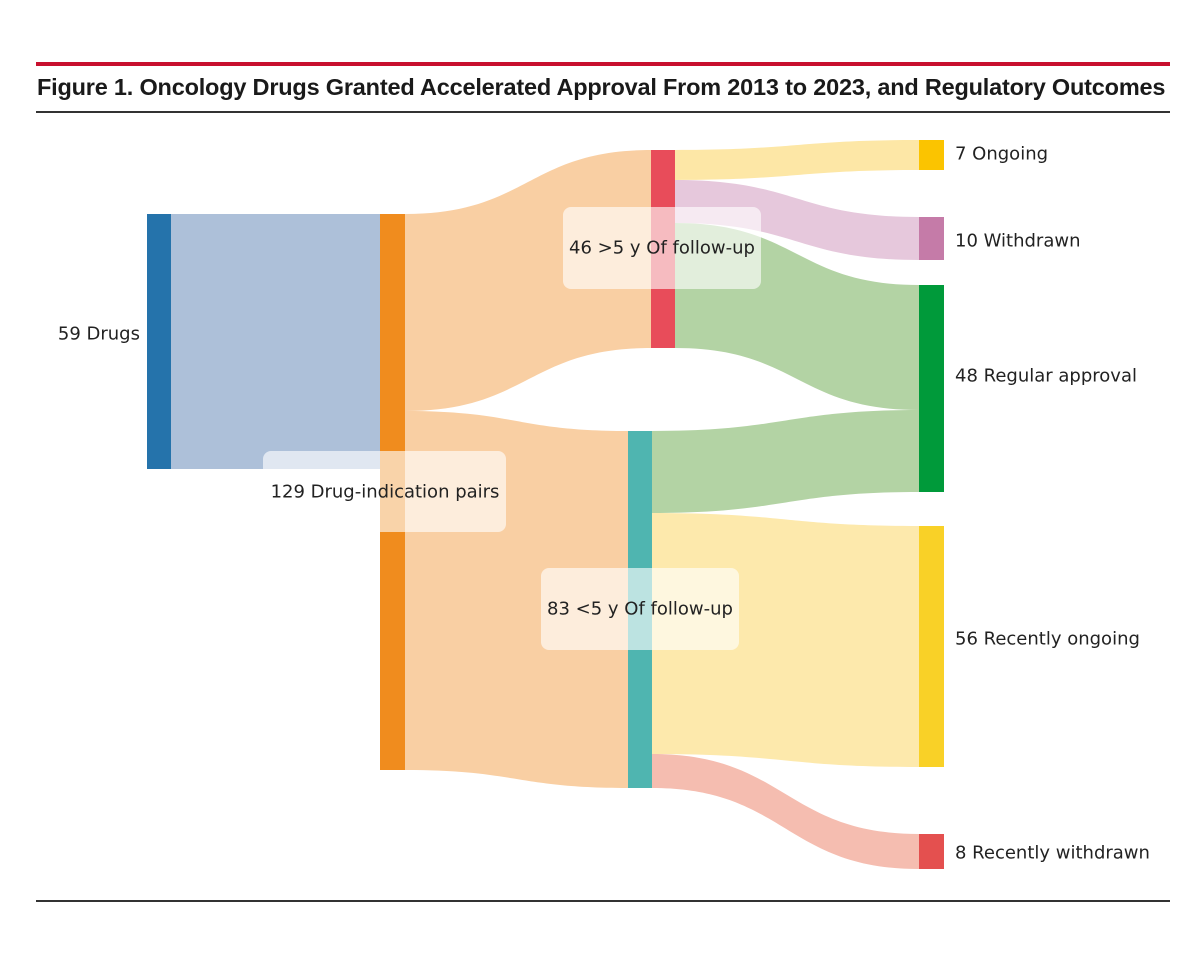  Describe the element at coordinates (931, 646) in the screenshot. I see `node-recent-ongoing` at that location.